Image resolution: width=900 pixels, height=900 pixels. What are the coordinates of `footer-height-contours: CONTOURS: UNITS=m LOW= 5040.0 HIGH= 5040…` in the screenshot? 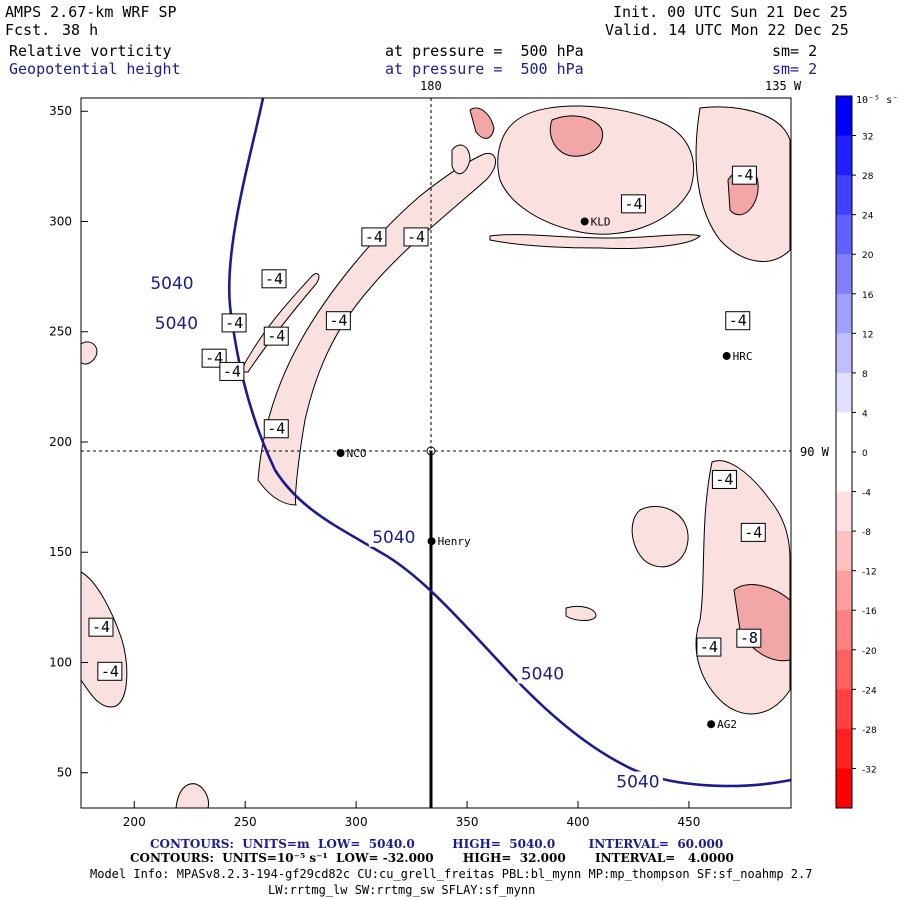 It's located at (437, 844).